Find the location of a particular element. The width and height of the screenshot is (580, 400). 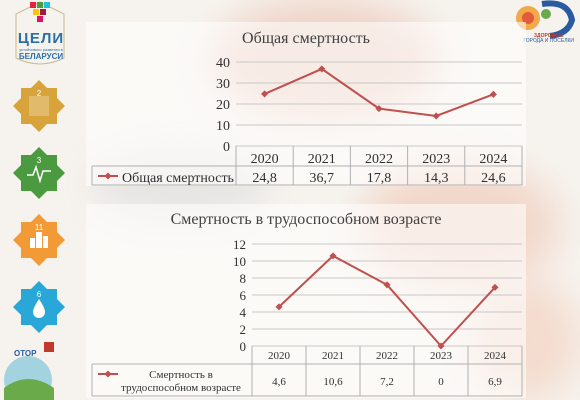

goals-logo-icon is located at coordinates (40, 33).